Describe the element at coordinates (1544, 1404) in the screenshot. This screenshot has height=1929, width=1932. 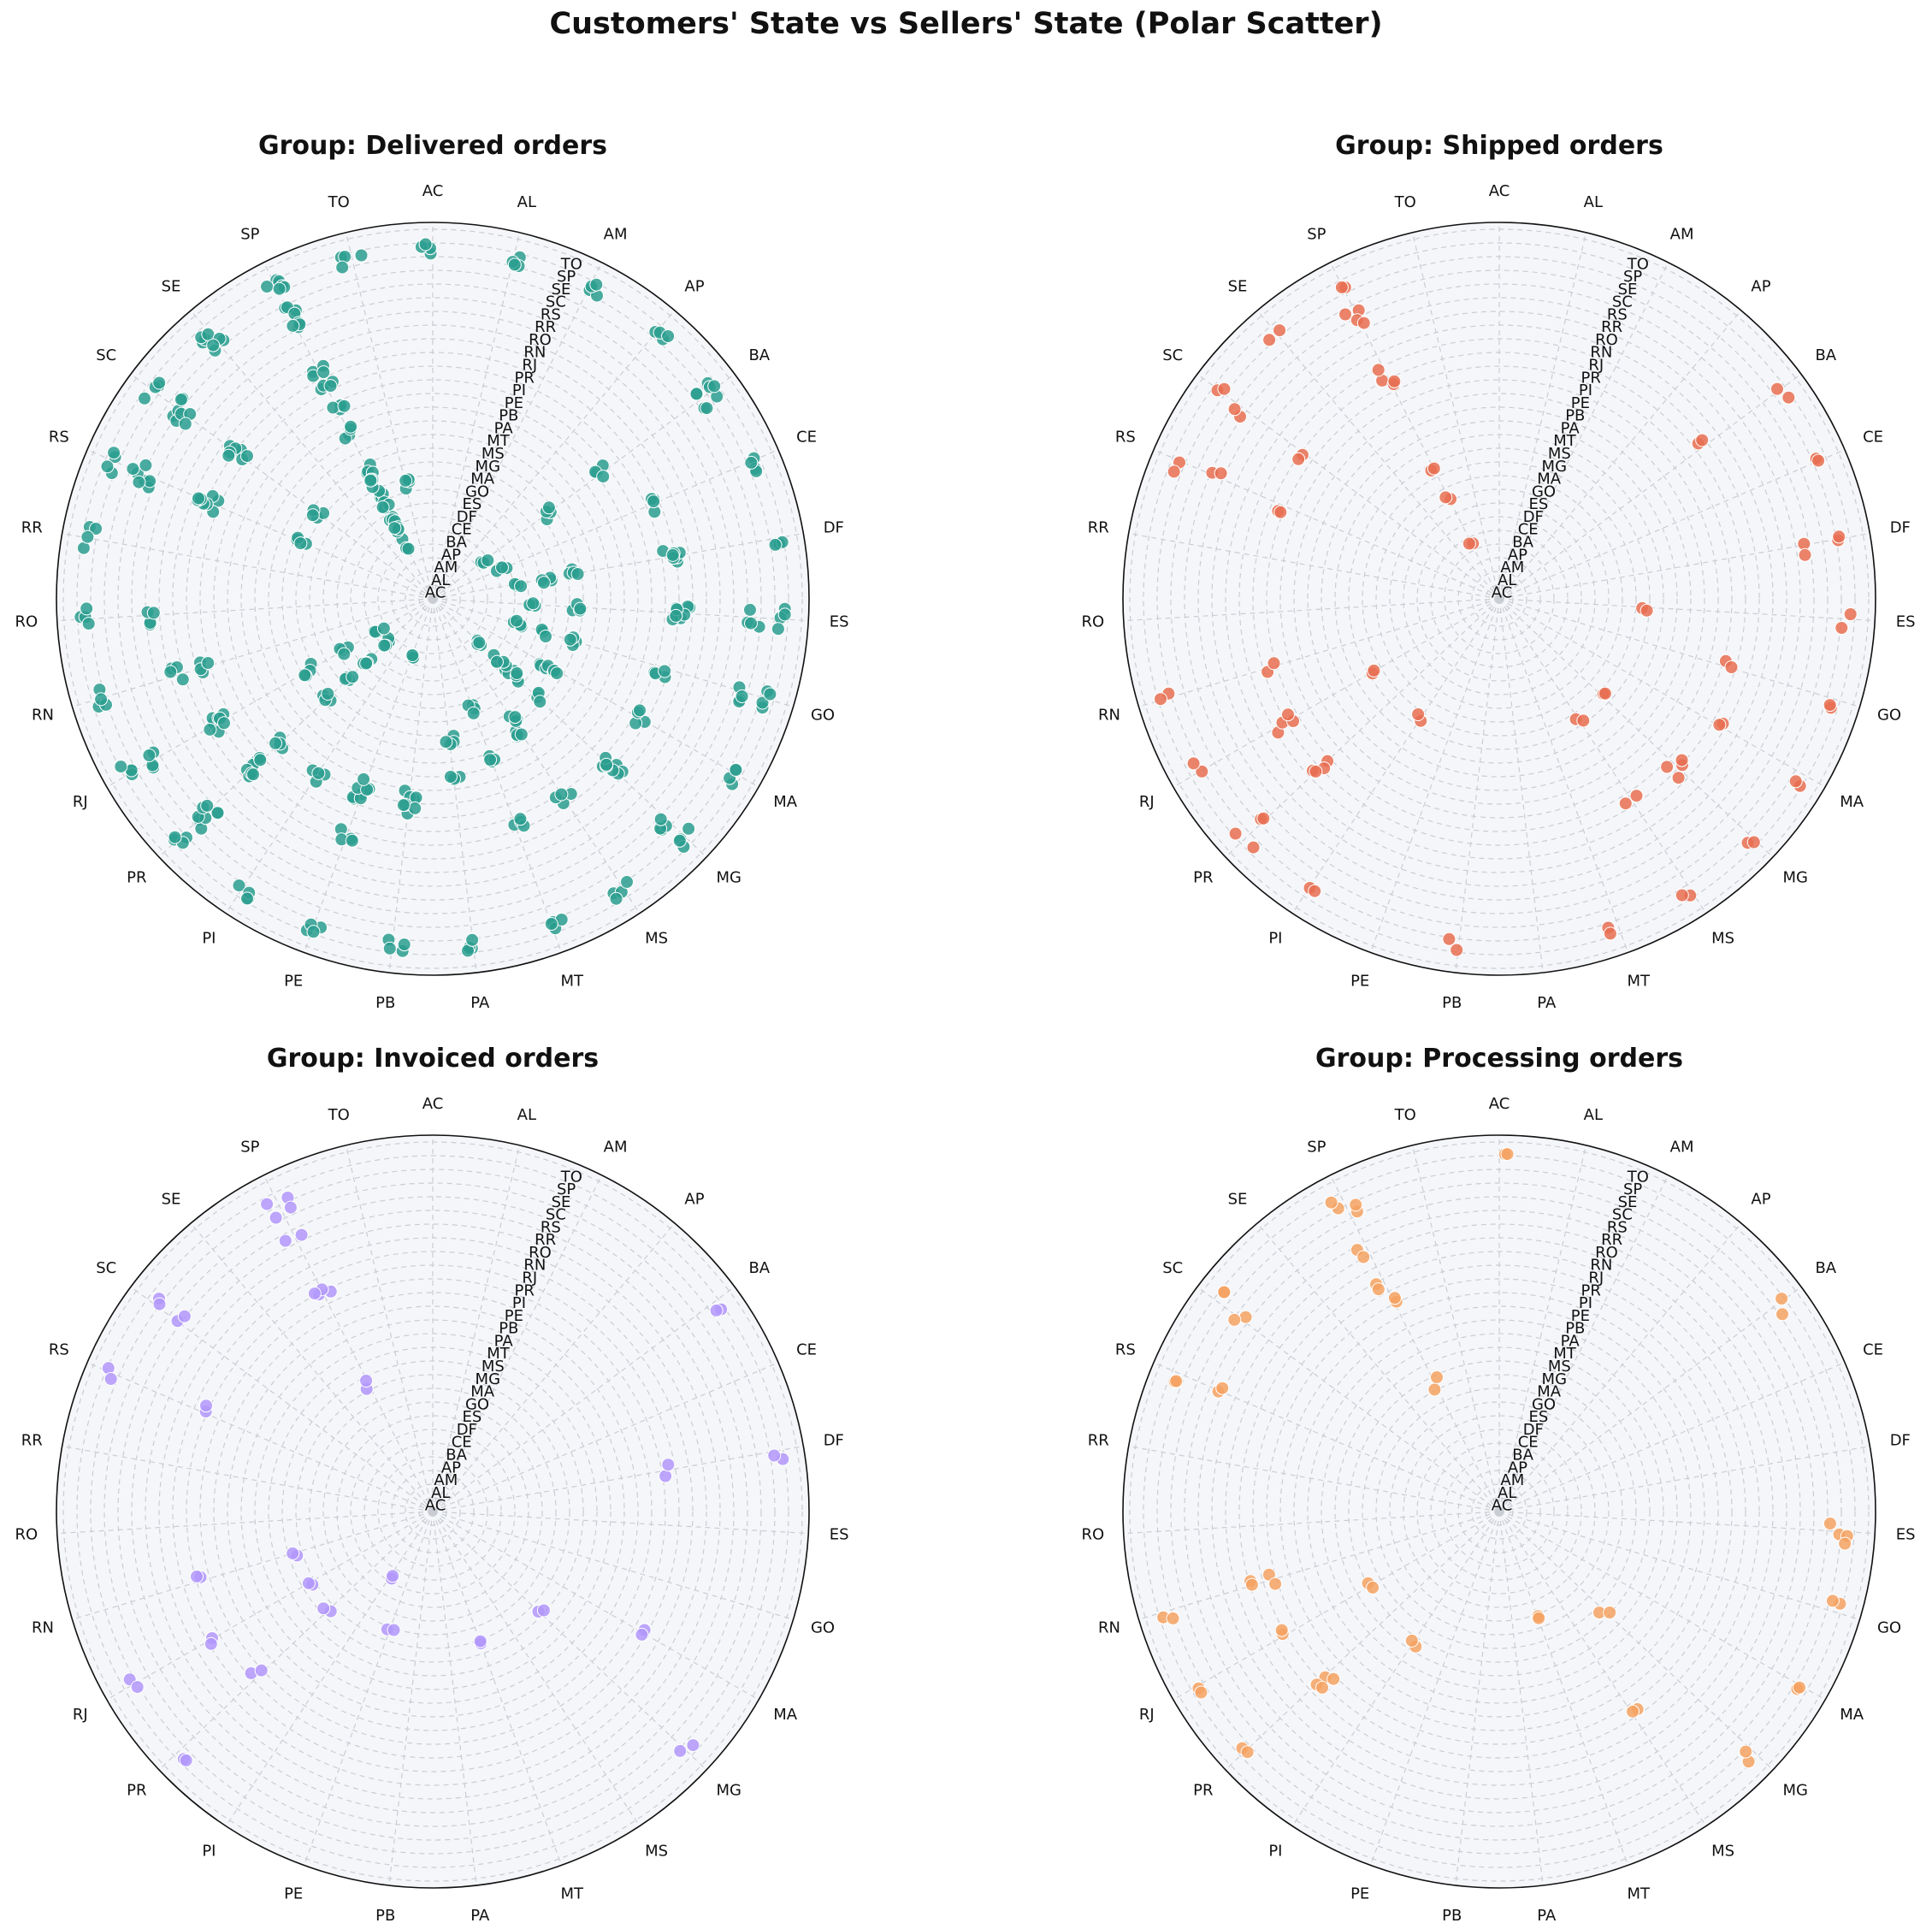
I see `radial-tick-label: GO` at that location.